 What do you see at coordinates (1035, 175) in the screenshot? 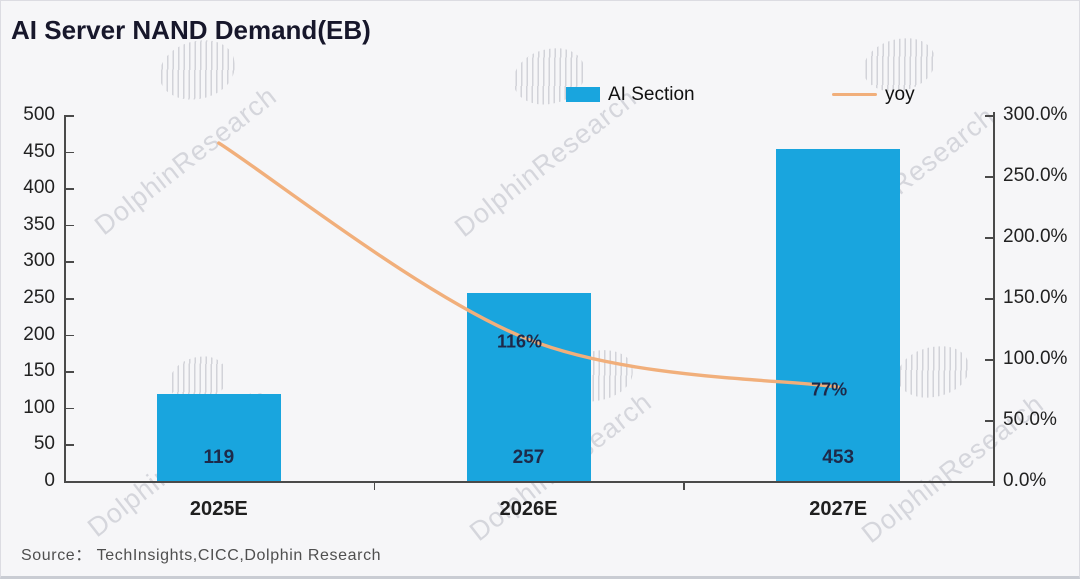
I see `right-axis-tick-label: 250.0%` at bounding box center [1035, 175].